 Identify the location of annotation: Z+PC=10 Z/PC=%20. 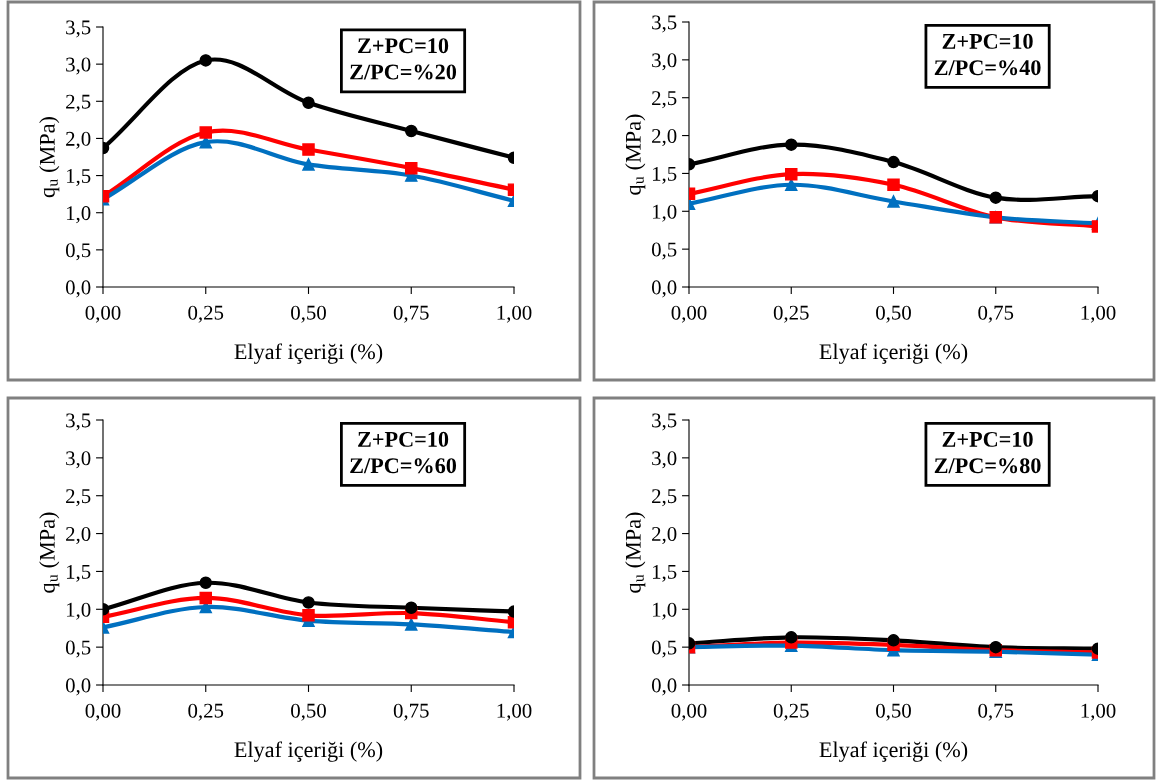
(403, 59).